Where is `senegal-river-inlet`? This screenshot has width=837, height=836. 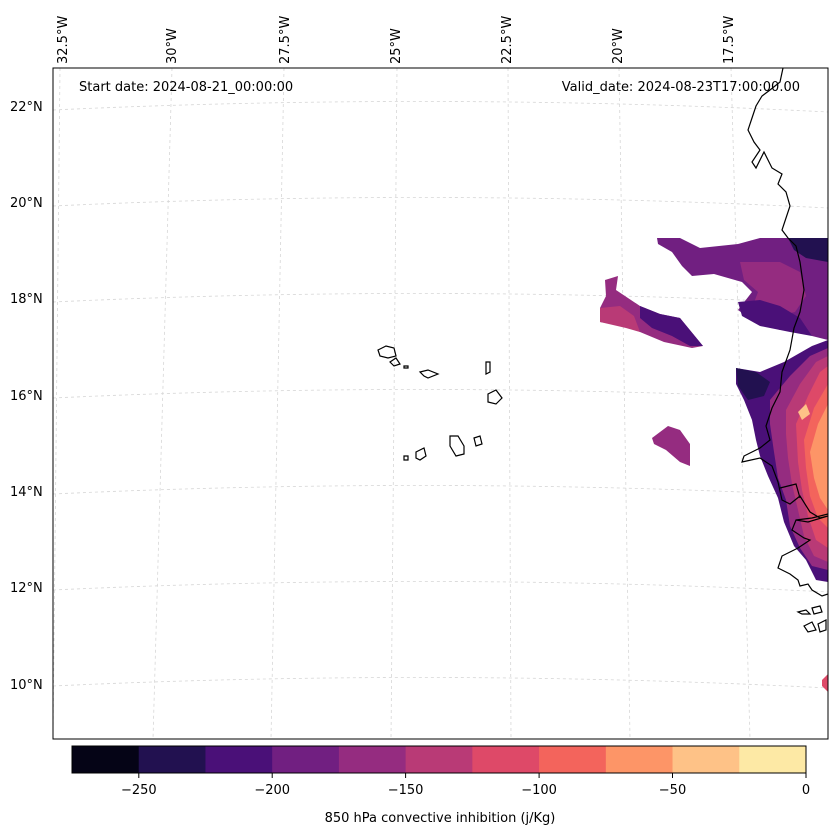 senegal-river-inlet is located at coordinates (790, 491).